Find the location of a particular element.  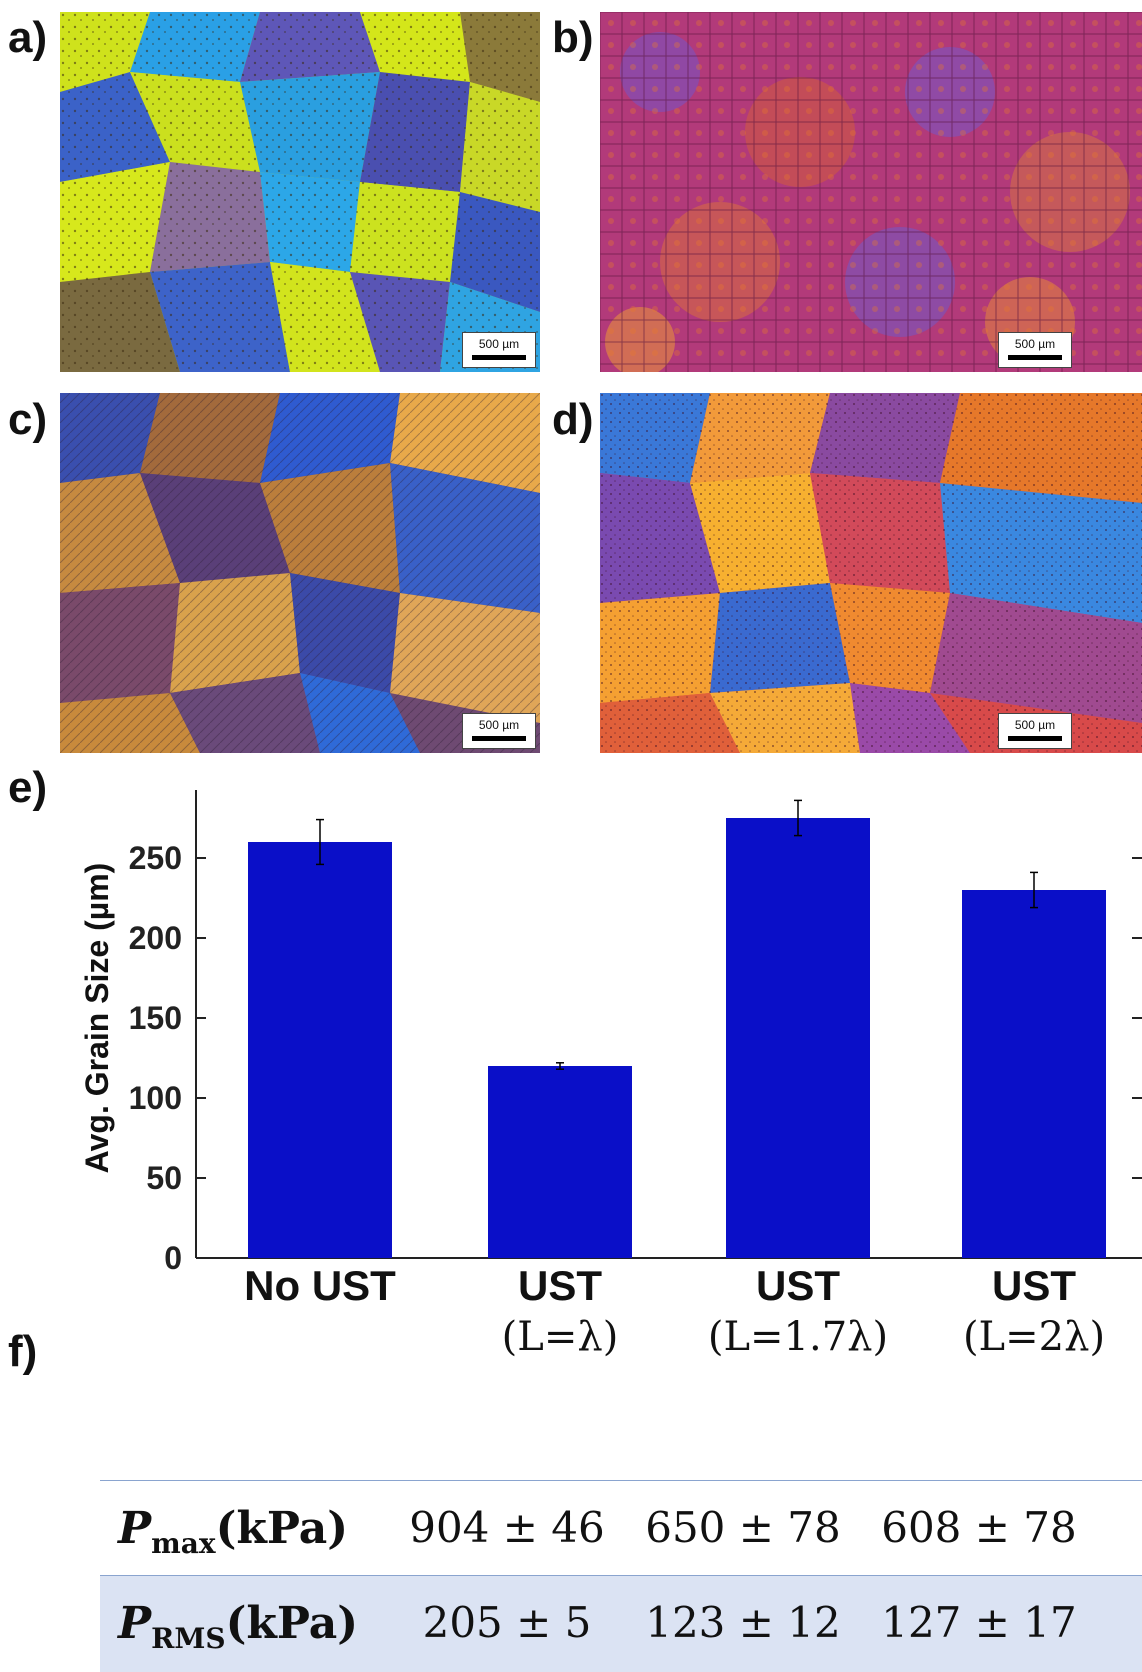

y-tick-label: 0 is located at coordinates (173, 1258).